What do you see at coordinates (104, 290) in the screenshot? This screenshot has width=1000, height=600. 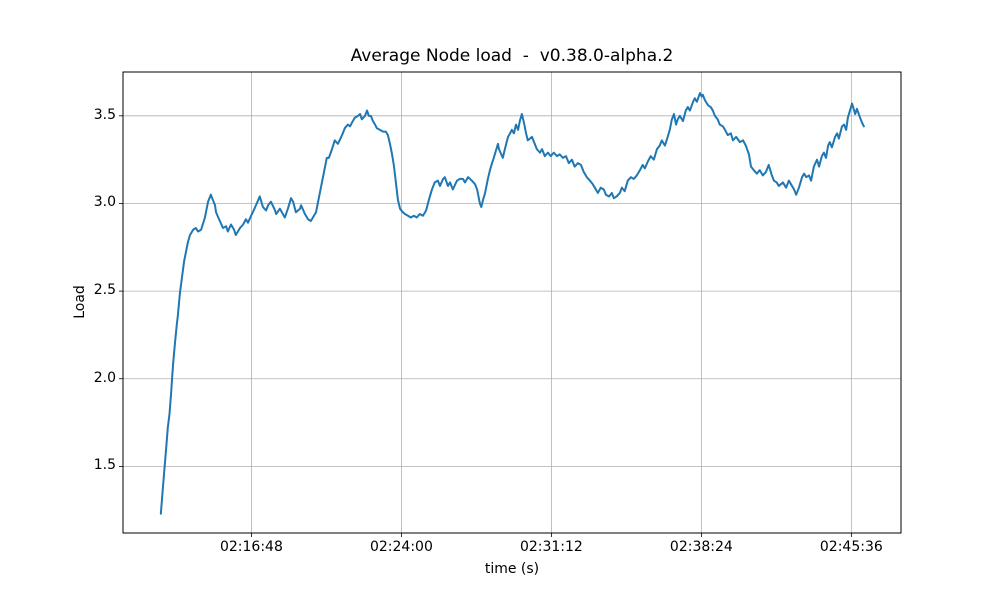 I see `y-tick-label: 2.5` at bounding box center [104, 290].